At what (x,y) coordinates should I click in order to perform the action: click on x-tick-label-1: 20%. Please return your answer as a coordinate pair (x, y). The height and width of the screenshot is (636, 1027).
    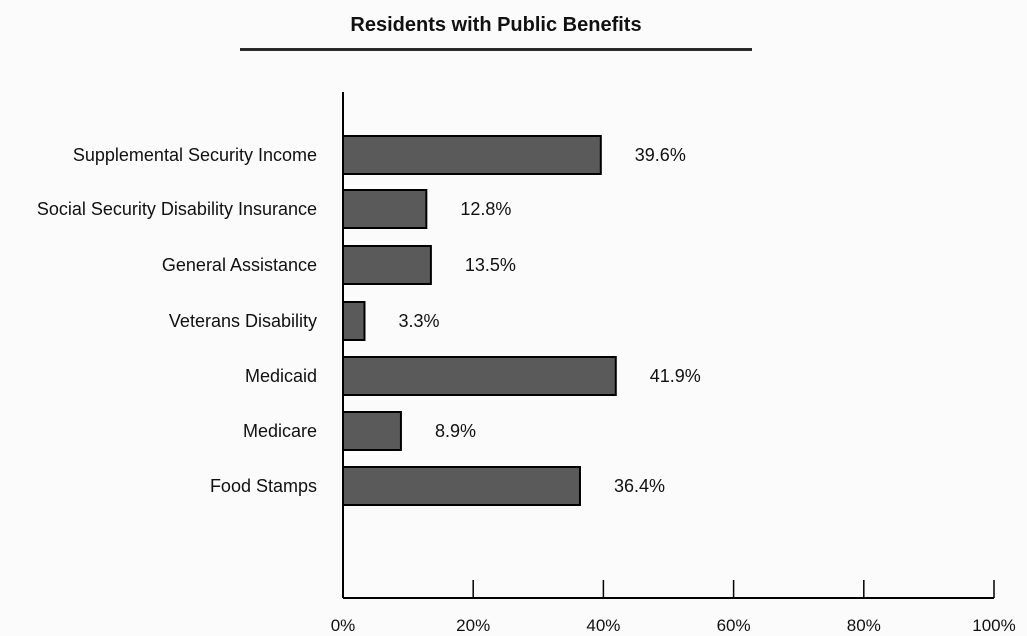
    Looking at the image, I should click on (473, 625).